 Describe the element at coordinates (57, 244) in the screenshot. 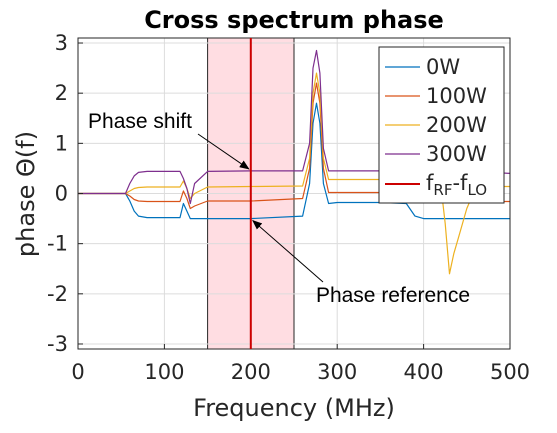

I see `y-tick-label: -1` at that location.